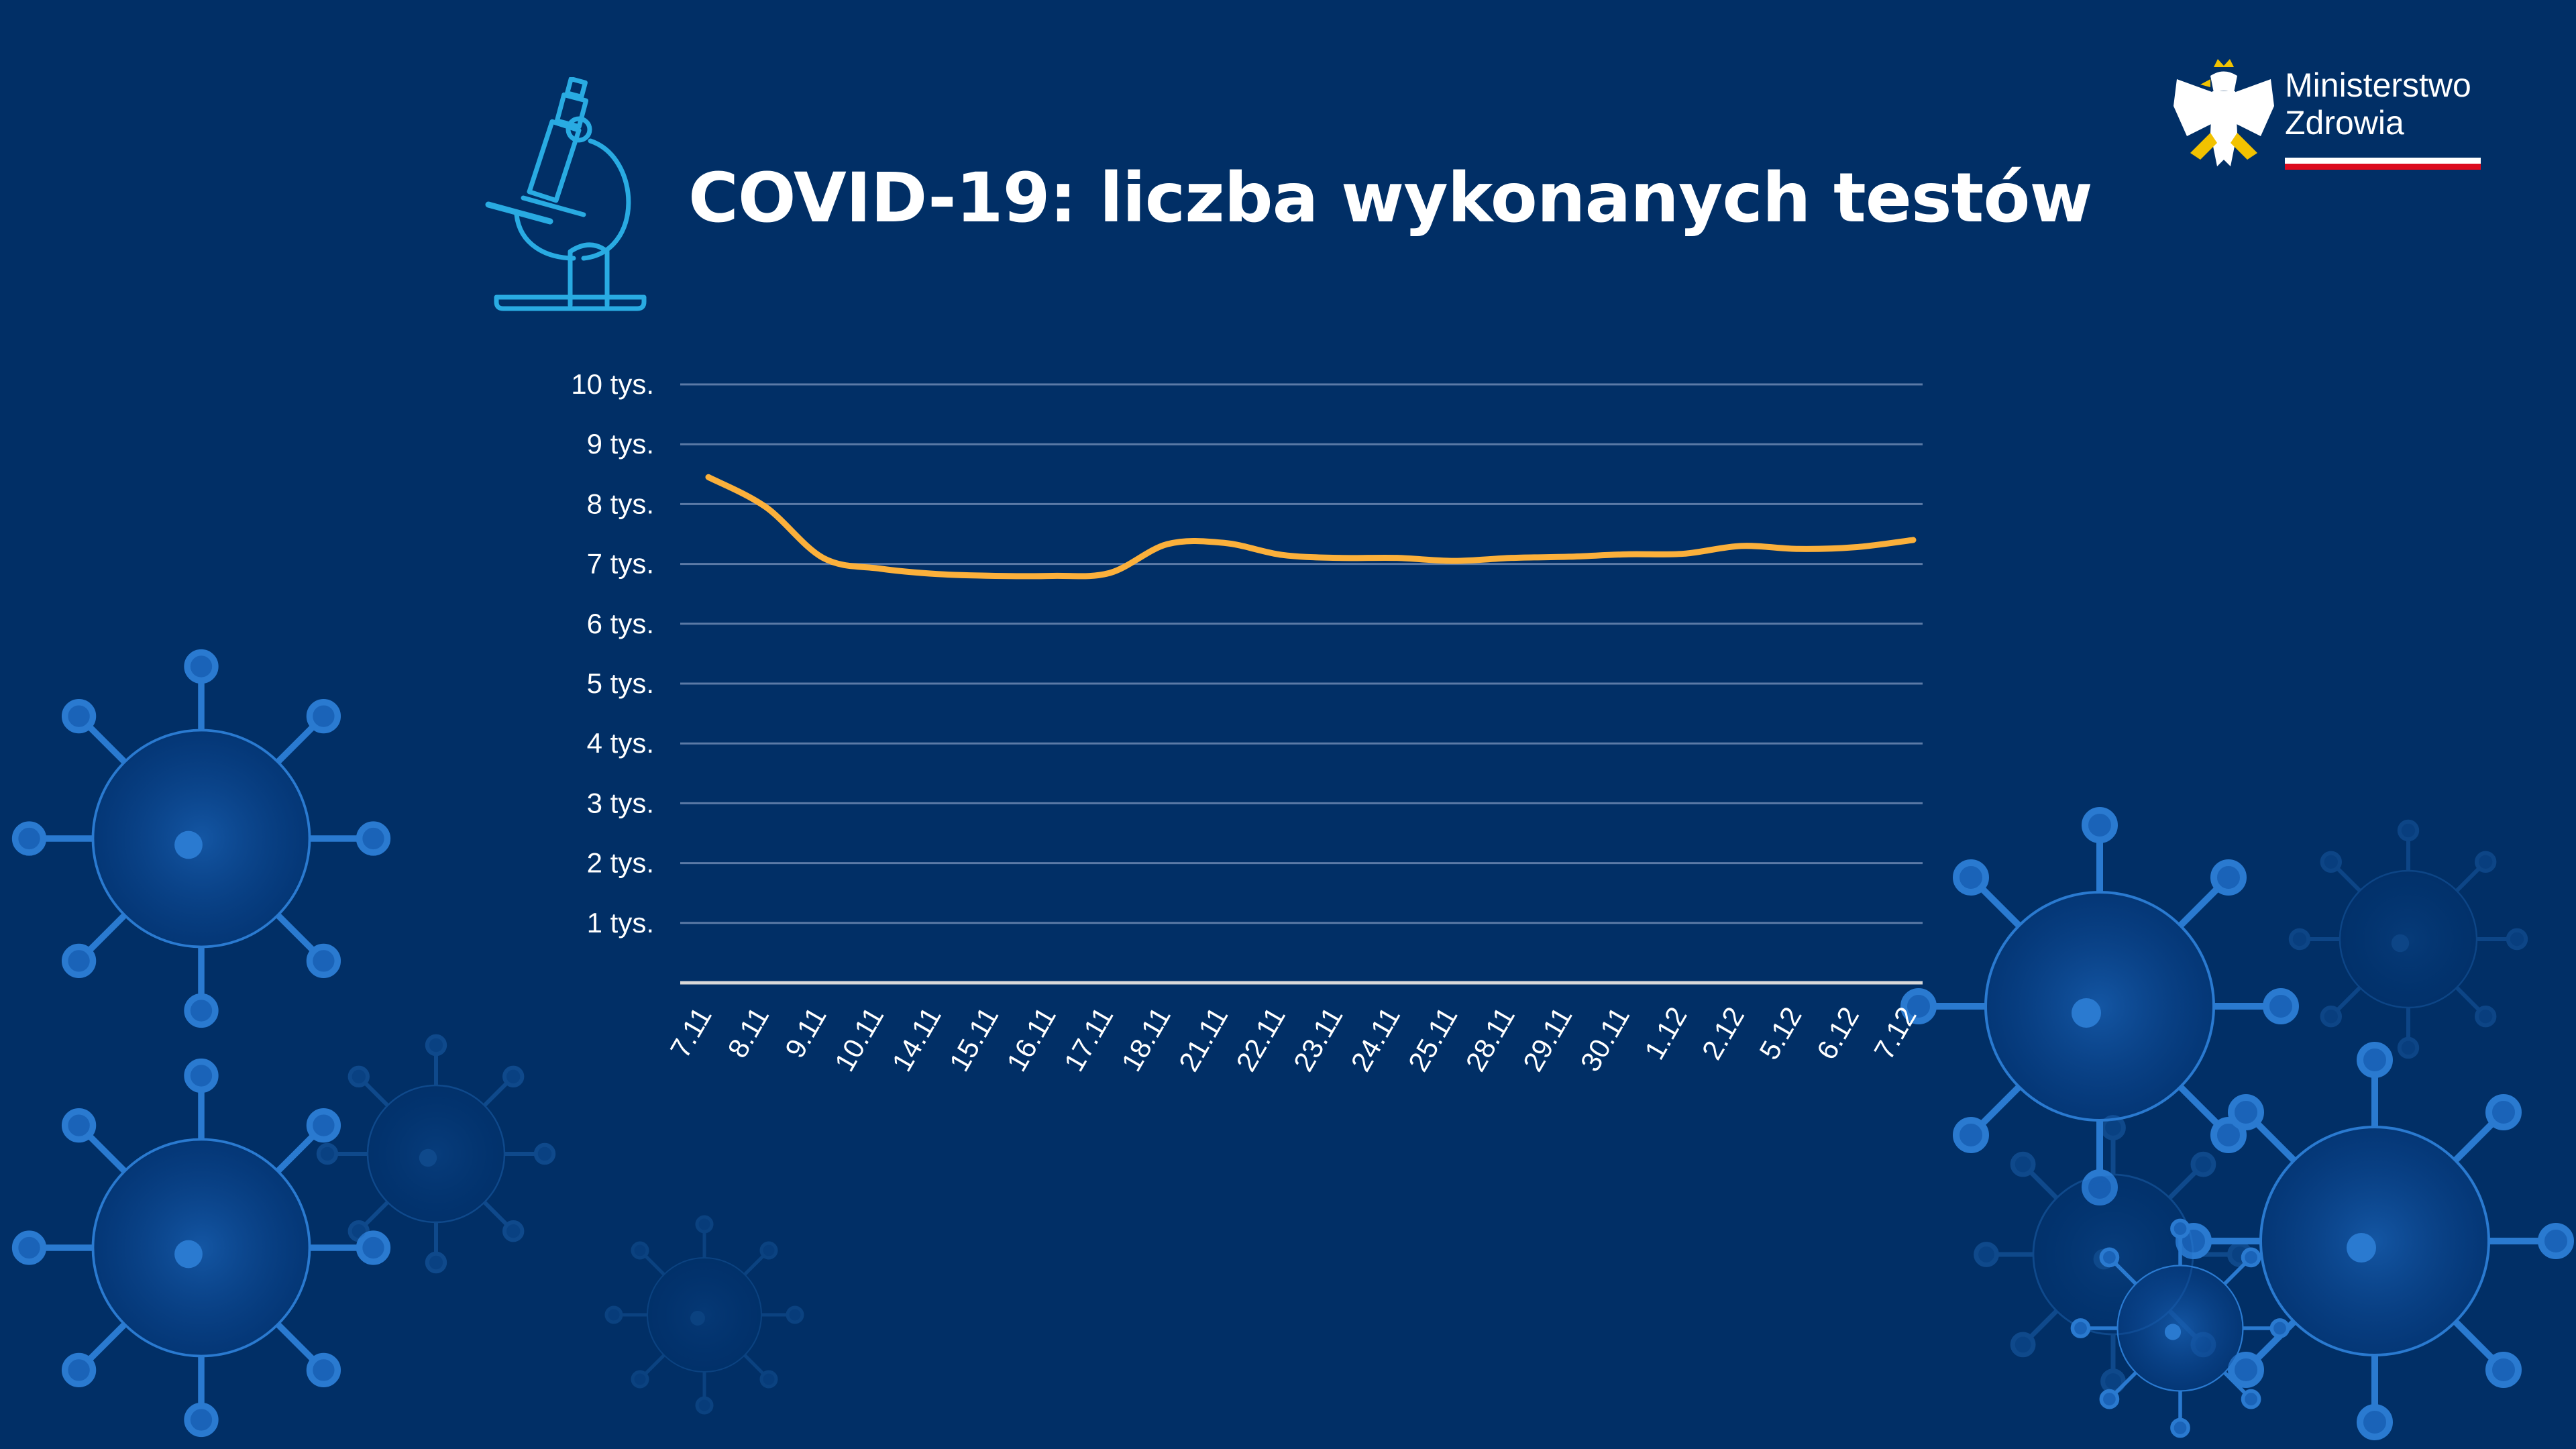 The image size is (2576, 1449). What do you see at coordinates (2378, 85) in the screenshot?
I see `logo-text-line1: Ministerstwo` at bounding box center [2378, 85].